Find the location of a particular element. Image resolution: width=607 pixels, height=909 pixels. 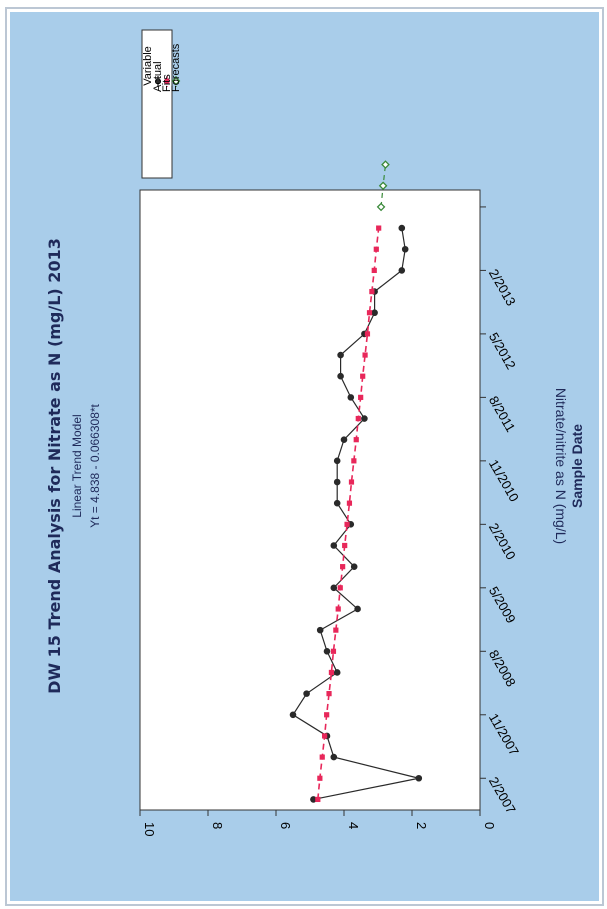

y-tick-label-group: 8 is located at coordinates (217, 825).